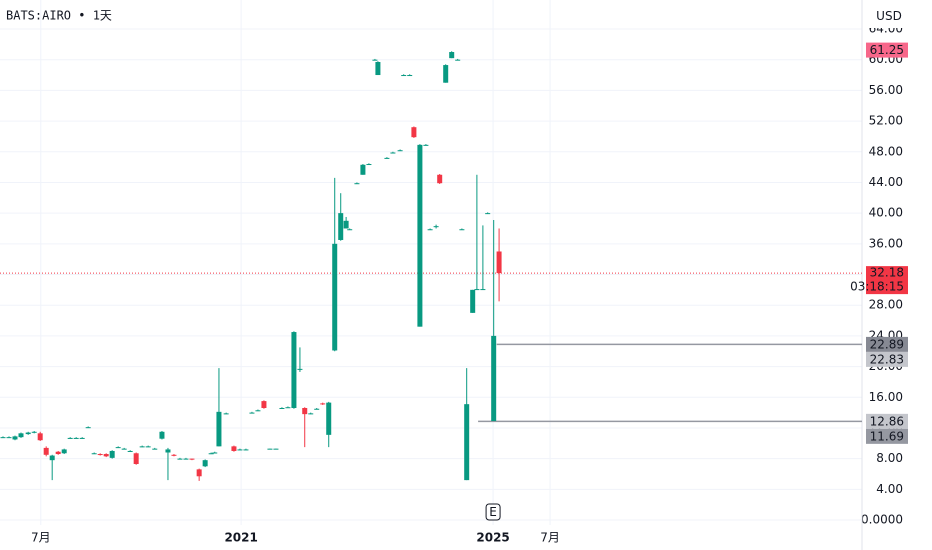 This screenshot has width=932, height=550. What do you see at coordinates (240, 538) in the screenshot?
I see `x-tick-label: 2021` at bounding box center [240, 538].